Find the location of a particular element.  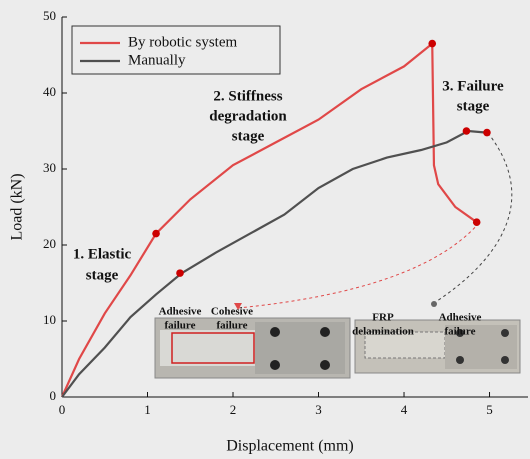

annotation: delamination is located at coordinates (383, 332).